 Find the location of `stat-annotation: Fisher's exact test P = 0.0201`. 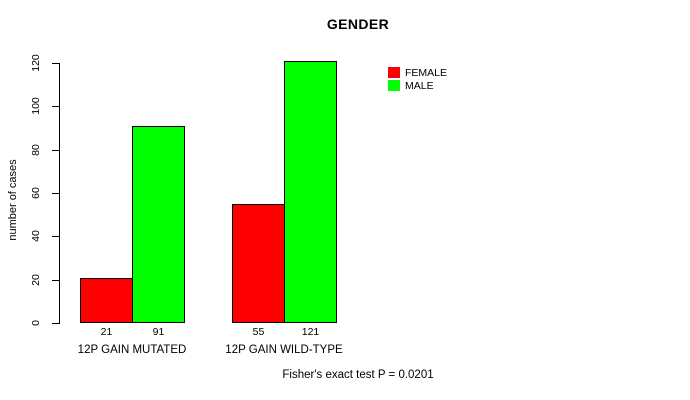

stat-annotation: Fisher's exact test P = 0.0201 is located at coordinates (358, 375).